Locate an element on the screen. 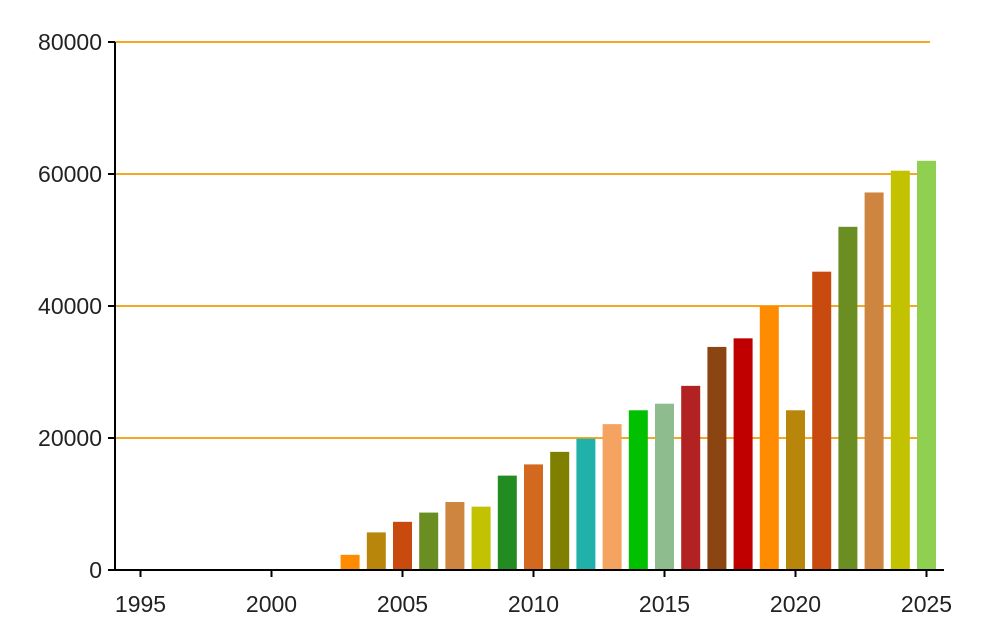 The height and width of the screenshot is (640, 991). y-ticks: 0 20000 40000 60000 80000 is located at coordinates (76, 306).